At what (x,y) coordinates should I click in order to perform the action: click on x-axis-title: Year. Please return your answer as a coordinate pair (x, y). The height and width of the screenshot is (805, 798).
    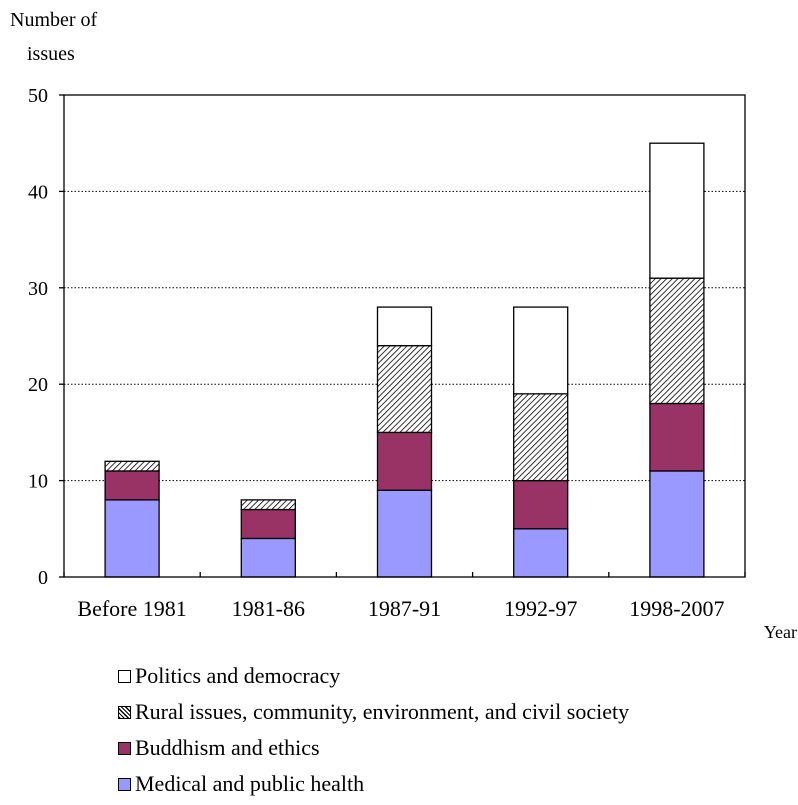
    Looking at the image, I should click on (780, 632).